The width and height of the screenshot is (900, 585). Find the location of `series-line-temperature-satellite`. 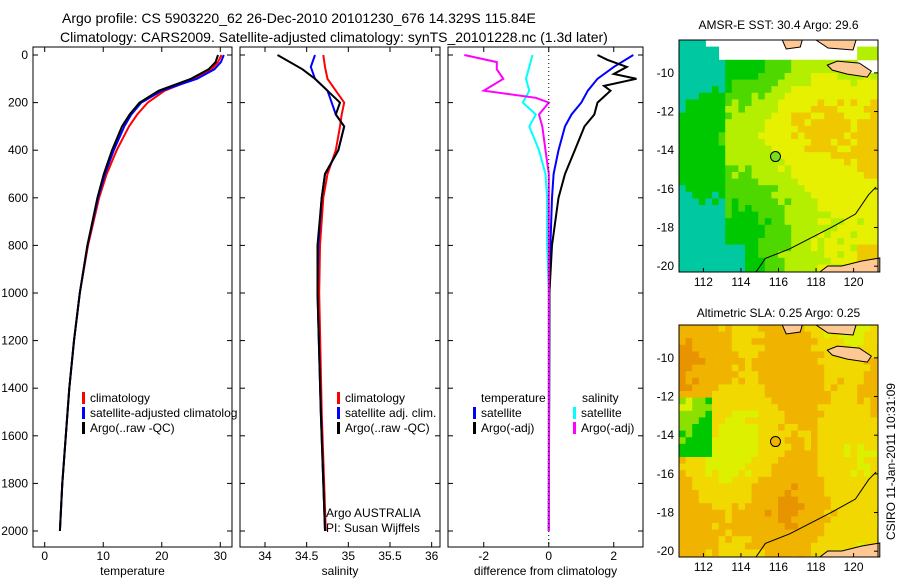

series-line-temperature-satellite is located at coordinates (590, 293).